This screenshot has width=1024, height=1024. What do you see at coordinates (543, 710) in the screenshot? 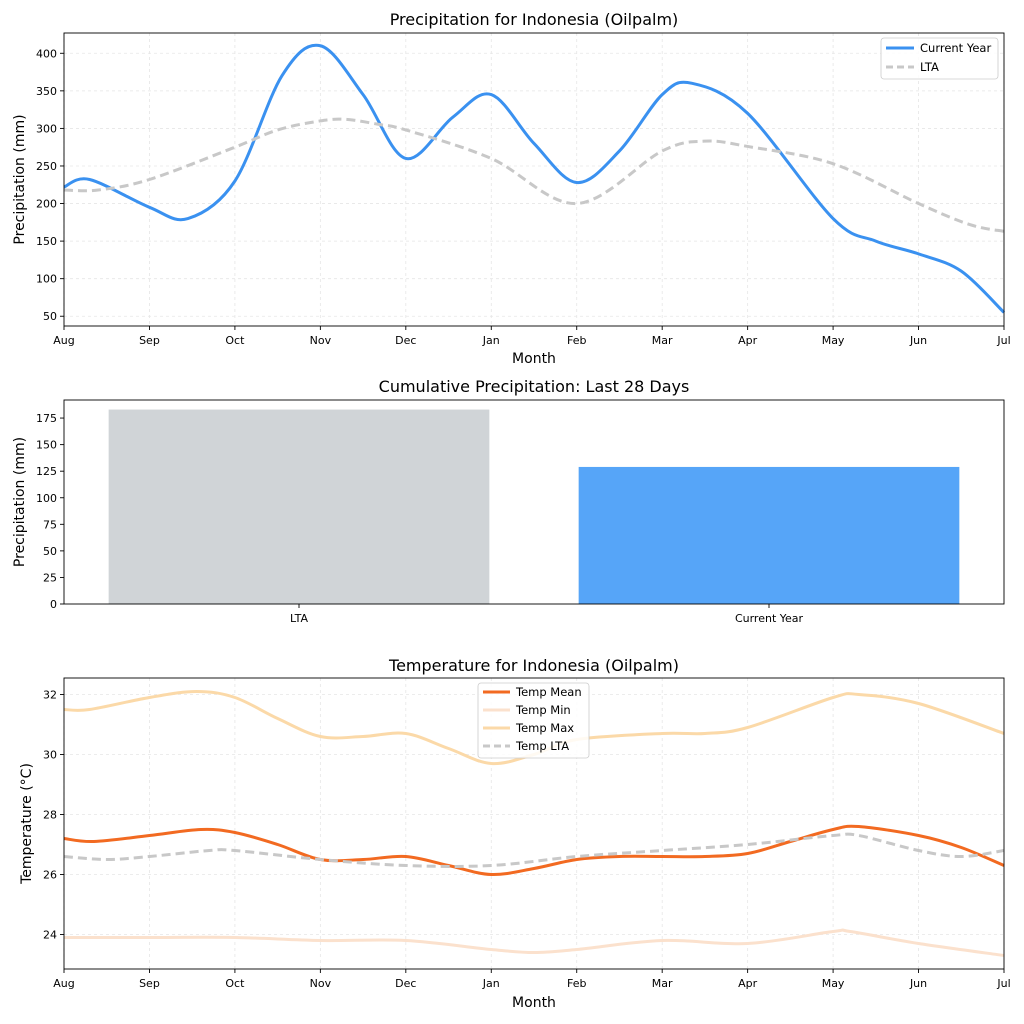
I see `legend-label-temp-min: Temp Min` at bounding box center [543, 710].